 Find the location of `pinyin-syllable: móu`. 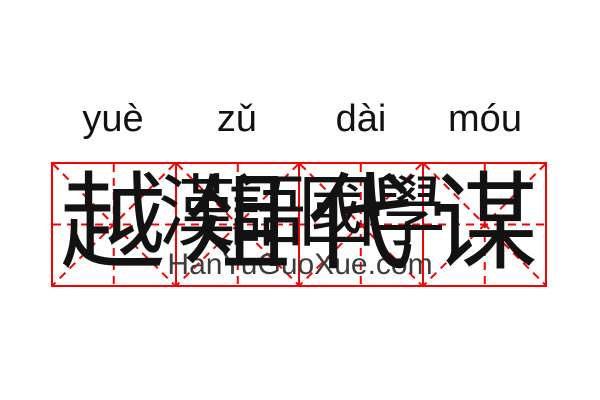

pinyin-syllable: móu is located at coordinates (485, 119).